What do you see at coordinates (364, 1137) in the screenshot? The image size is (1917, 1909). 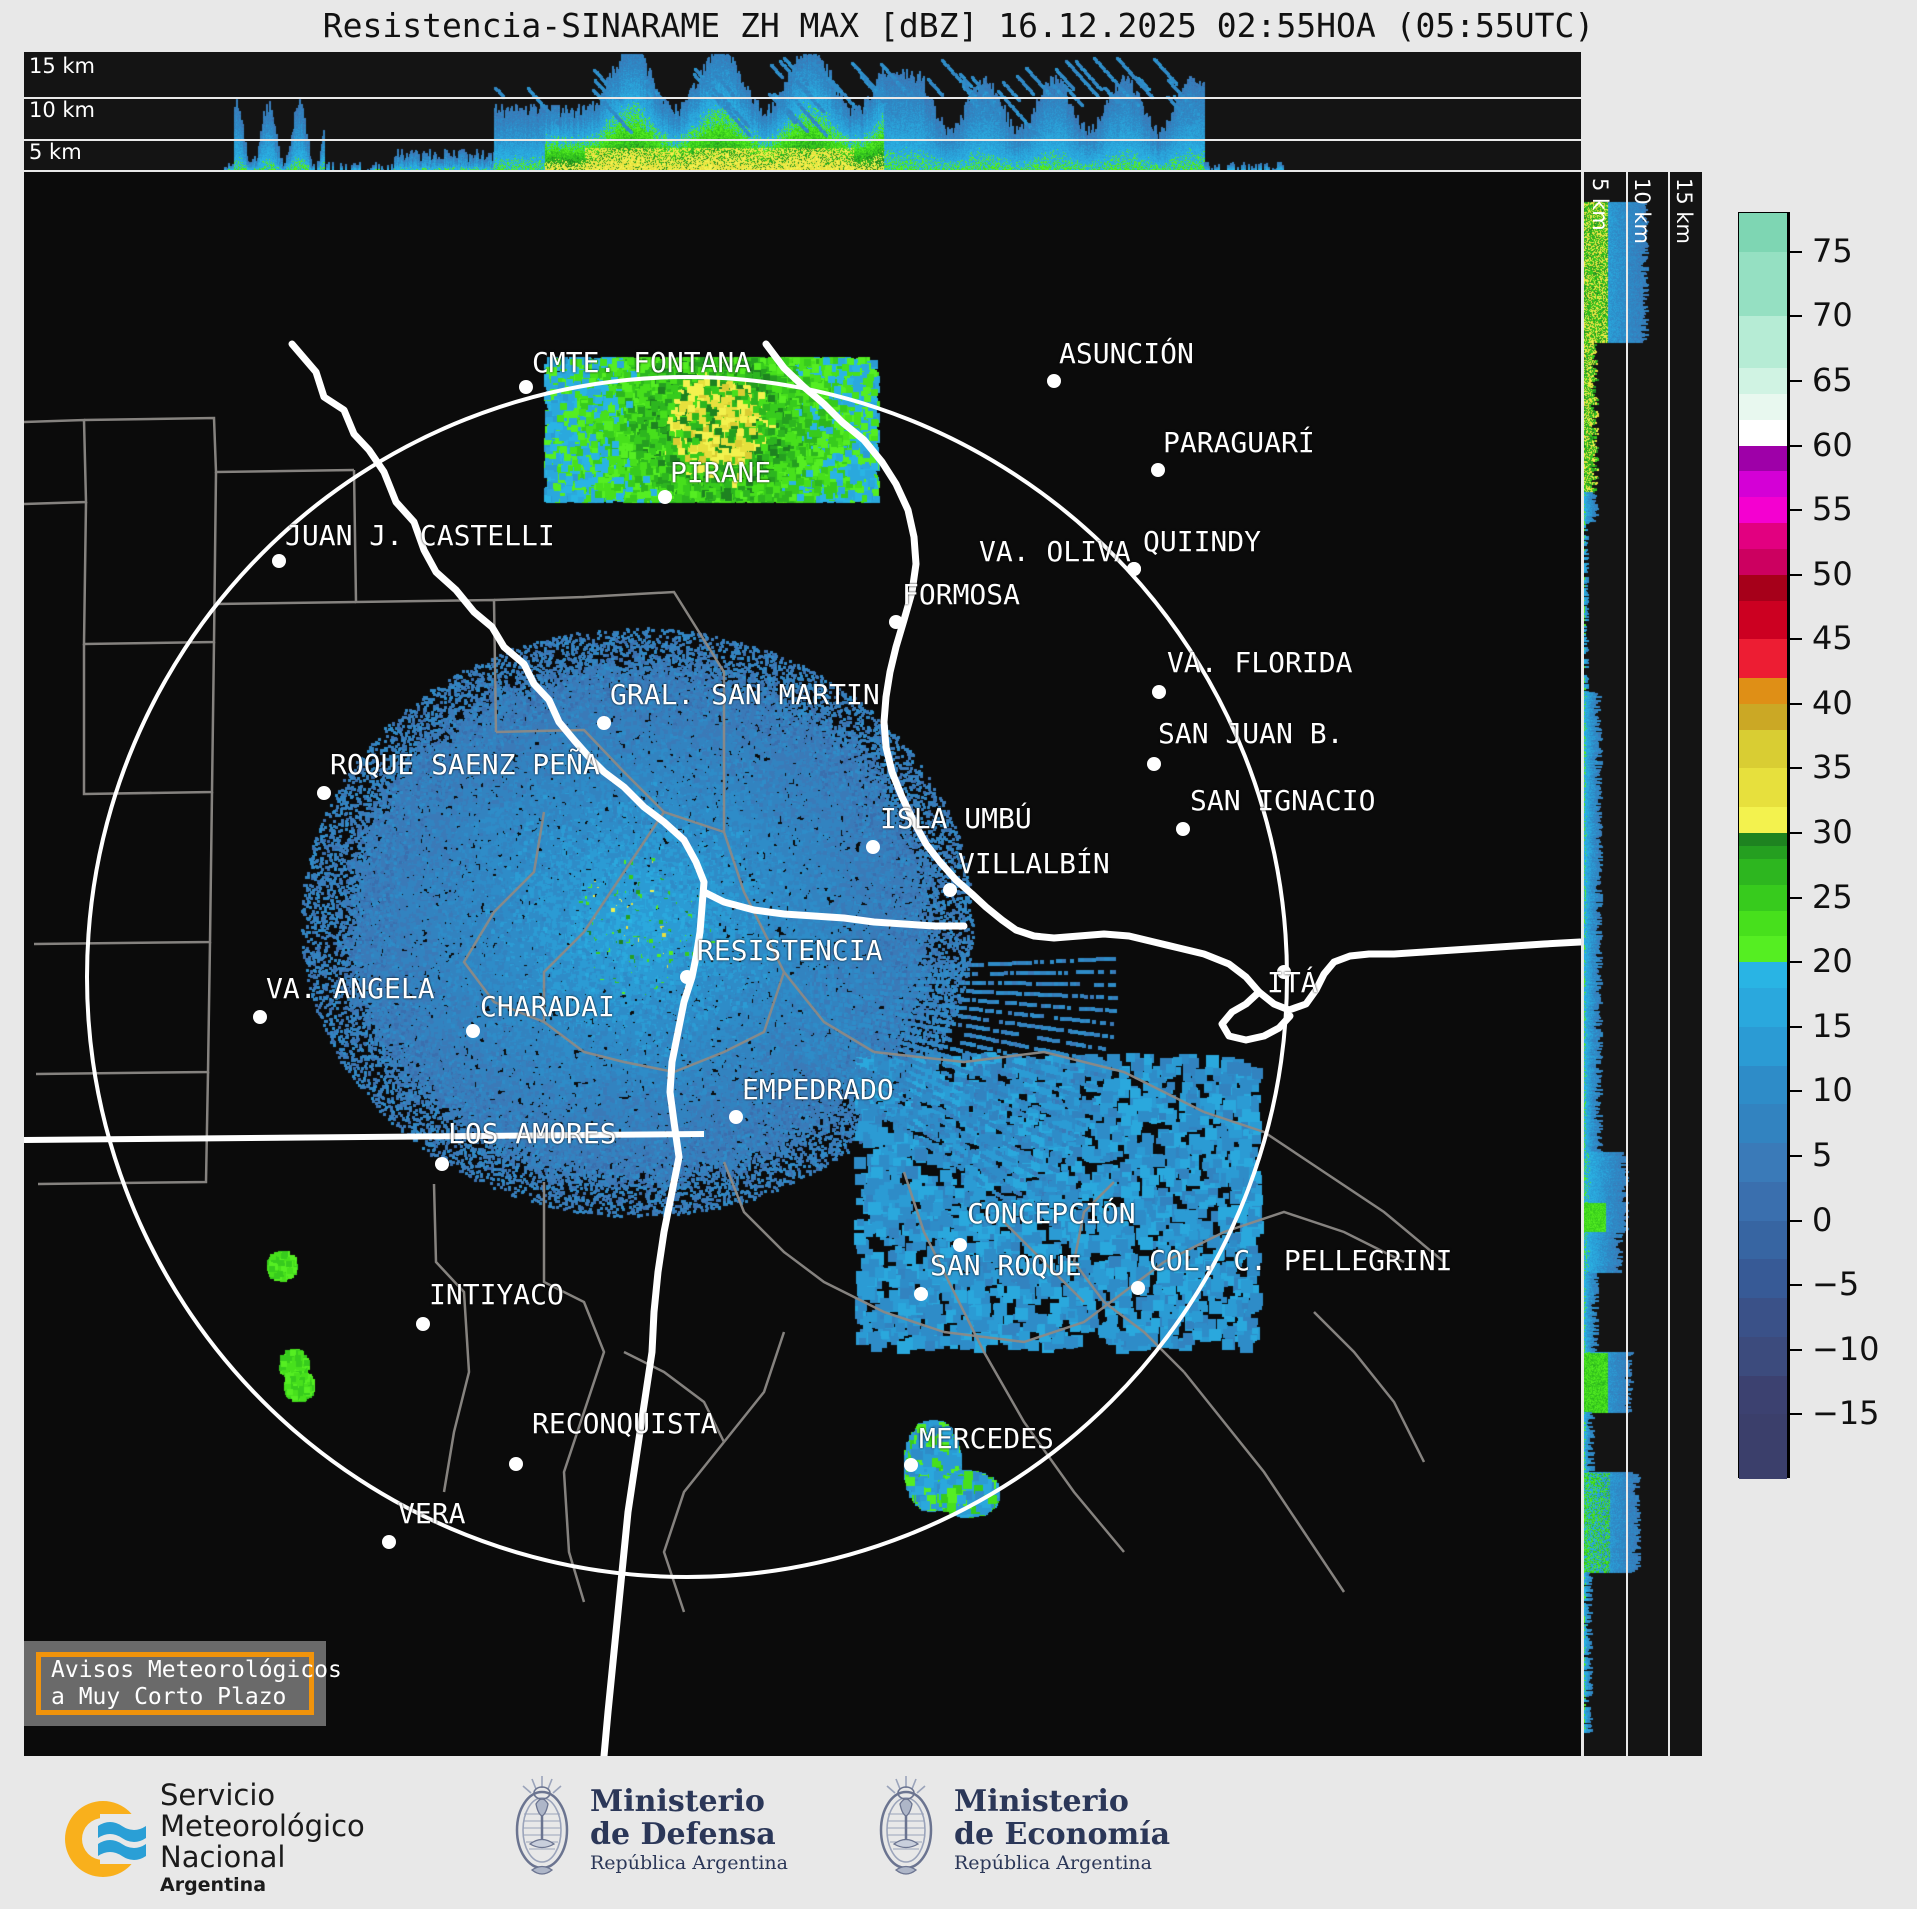 I see `latitude-line` at bounding box center [364, 1137].